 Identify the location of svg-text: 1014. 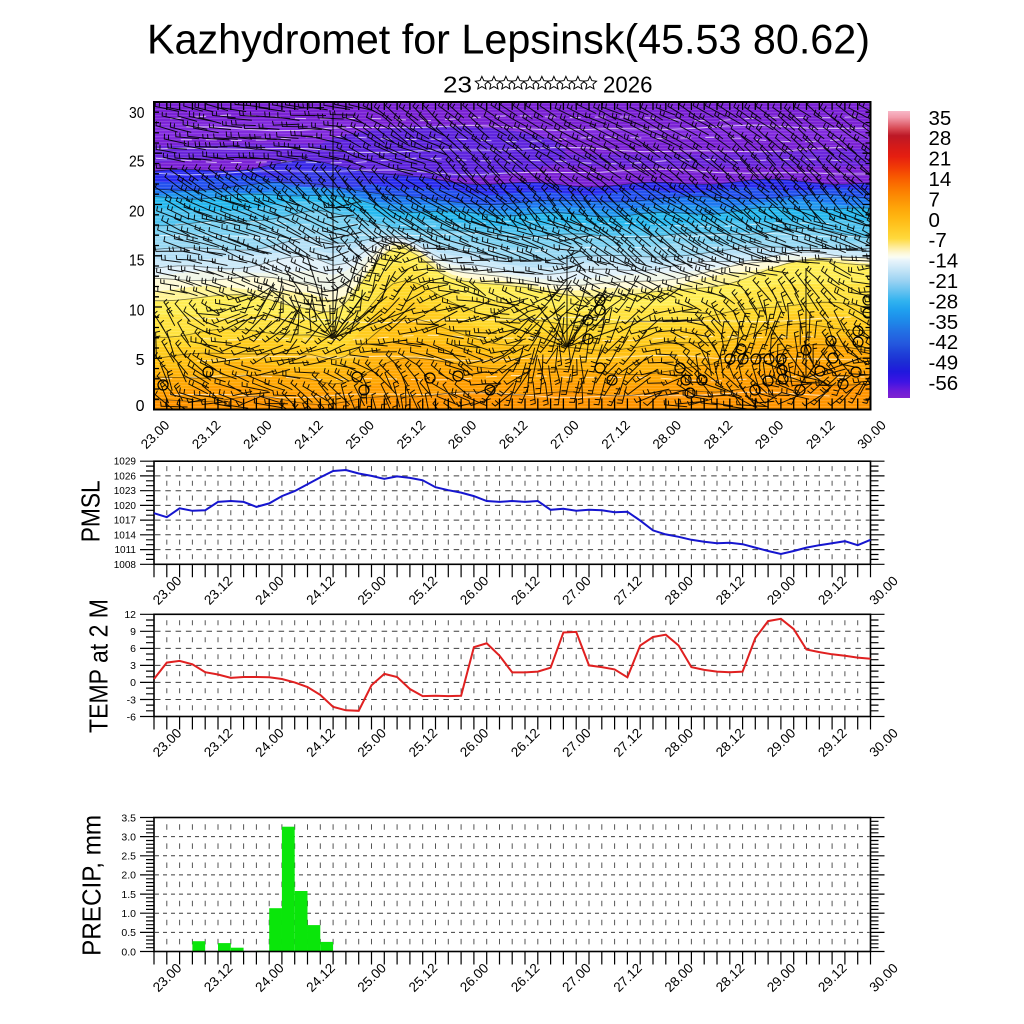
(125, 535).